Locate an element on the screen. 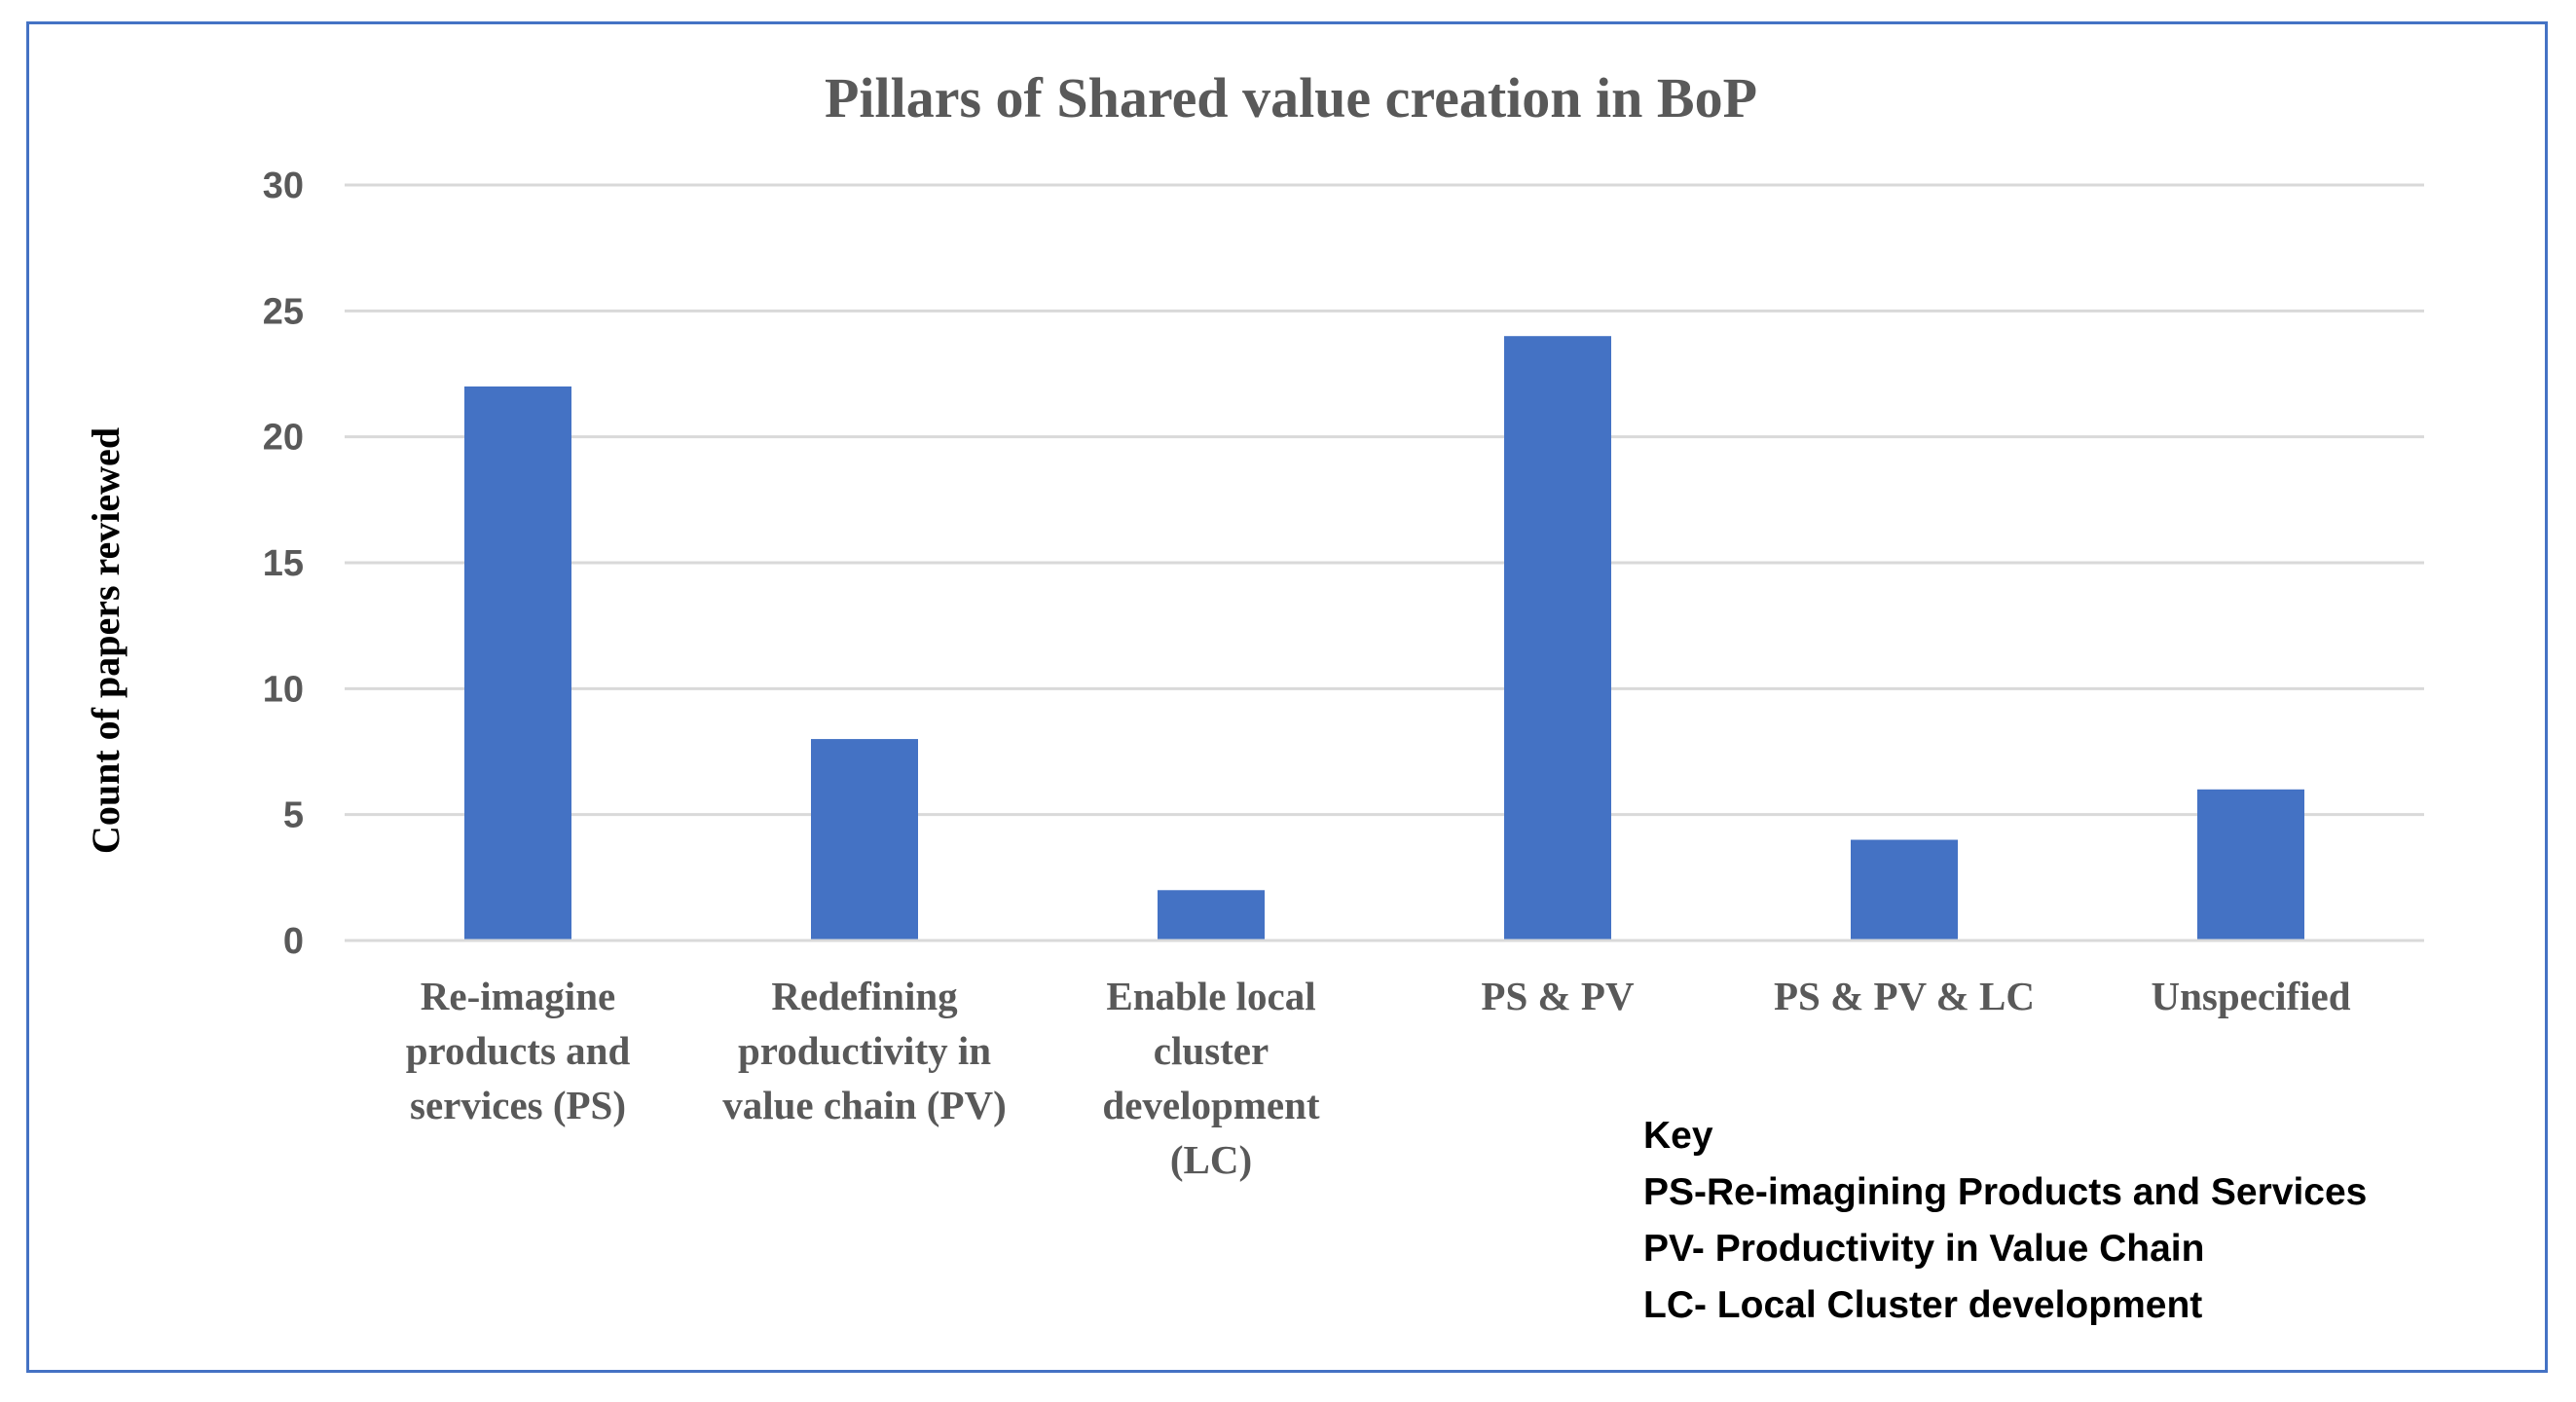 This screenshot has width=2576, height=1402. y-axis-label: Count of papers reviewed is located at coordinates (106, 640).